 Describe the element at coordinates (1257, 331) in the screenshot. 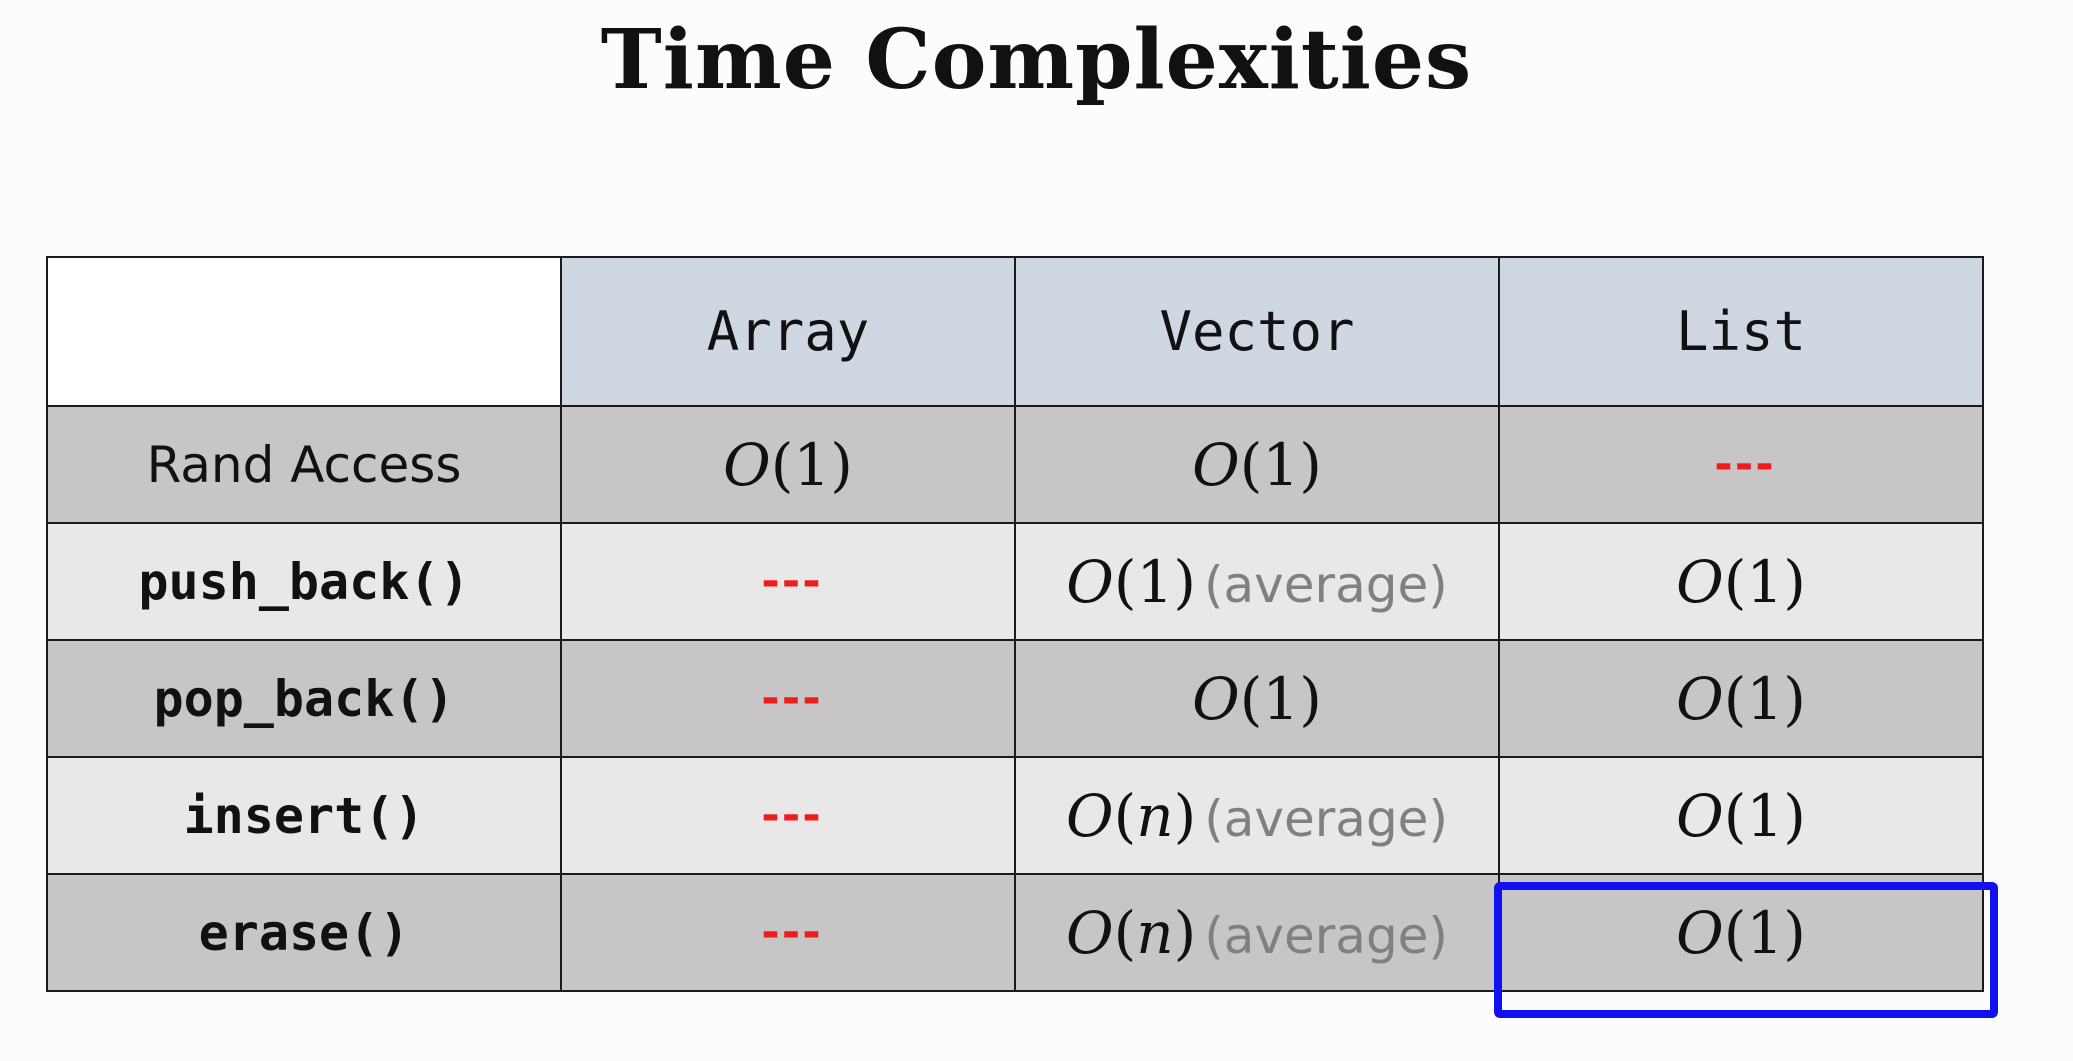

I see `column-header-vector: Vector` at that location.